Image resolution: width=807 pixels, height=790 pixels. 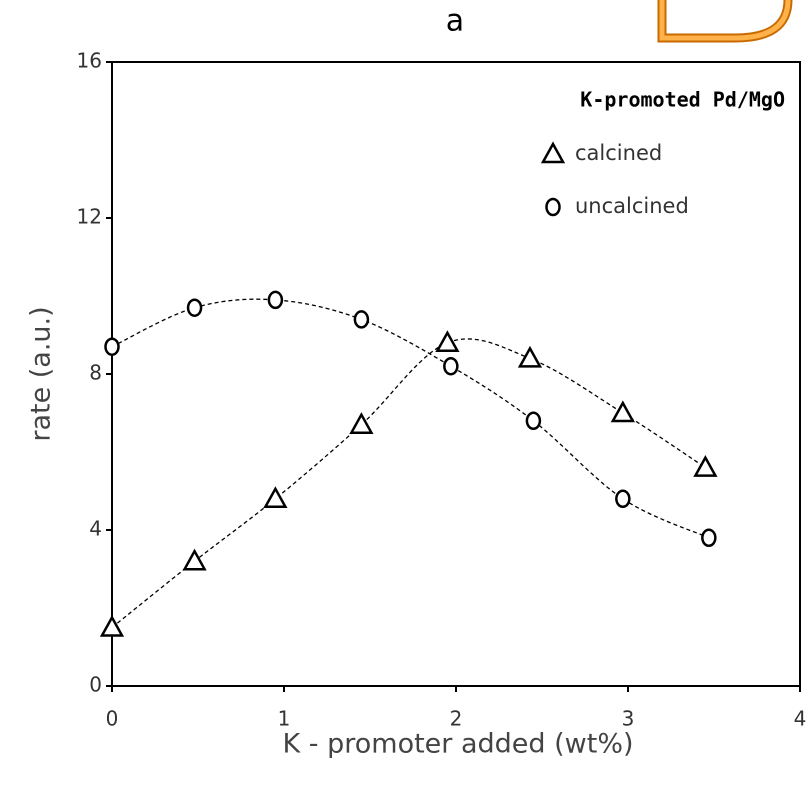 I want to click on x-tick-label: 3, so click(x=628, y=719).